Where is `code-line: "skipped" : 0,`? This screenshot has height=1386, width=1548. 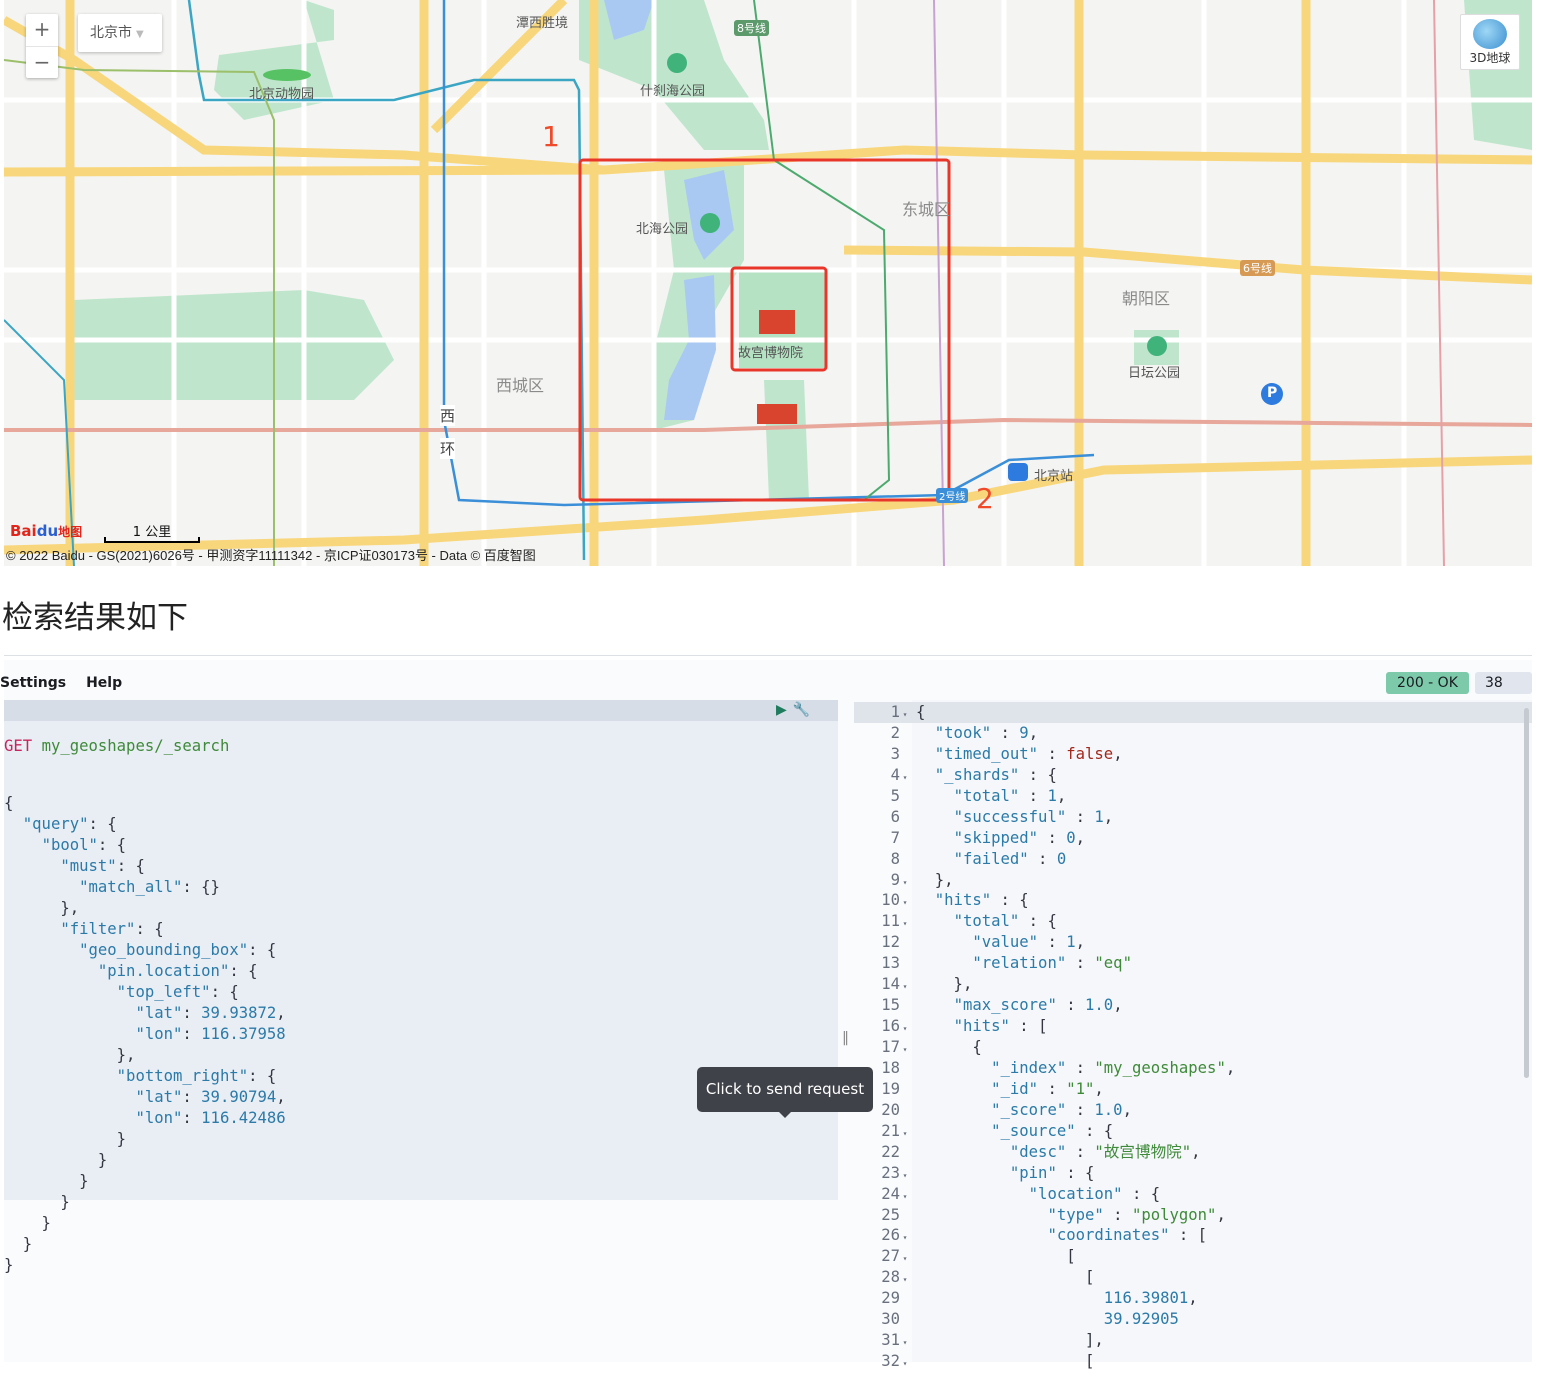
code-line: "skipped" : 0, is located at coordinates (1019, 837).